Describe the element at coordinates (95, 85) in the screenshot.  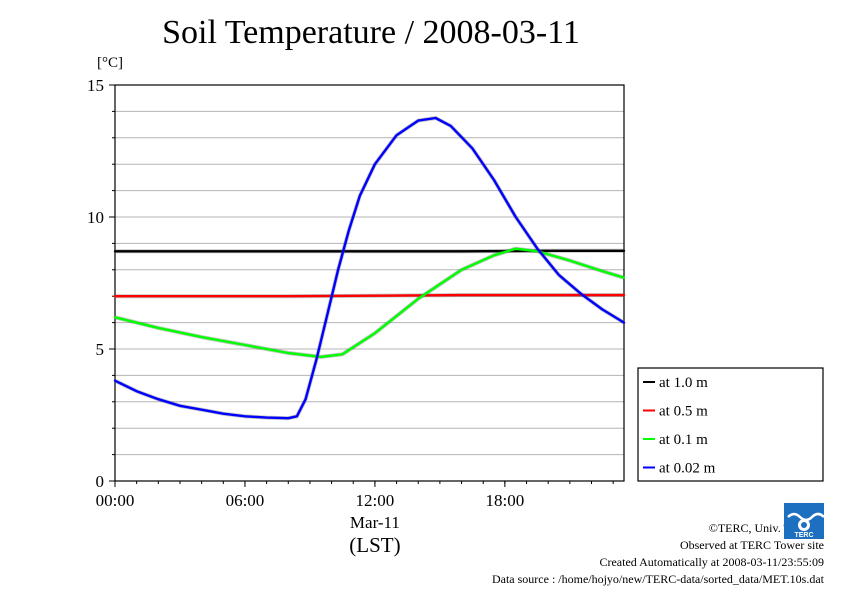
I see `y-tick-label: 15` at that location.